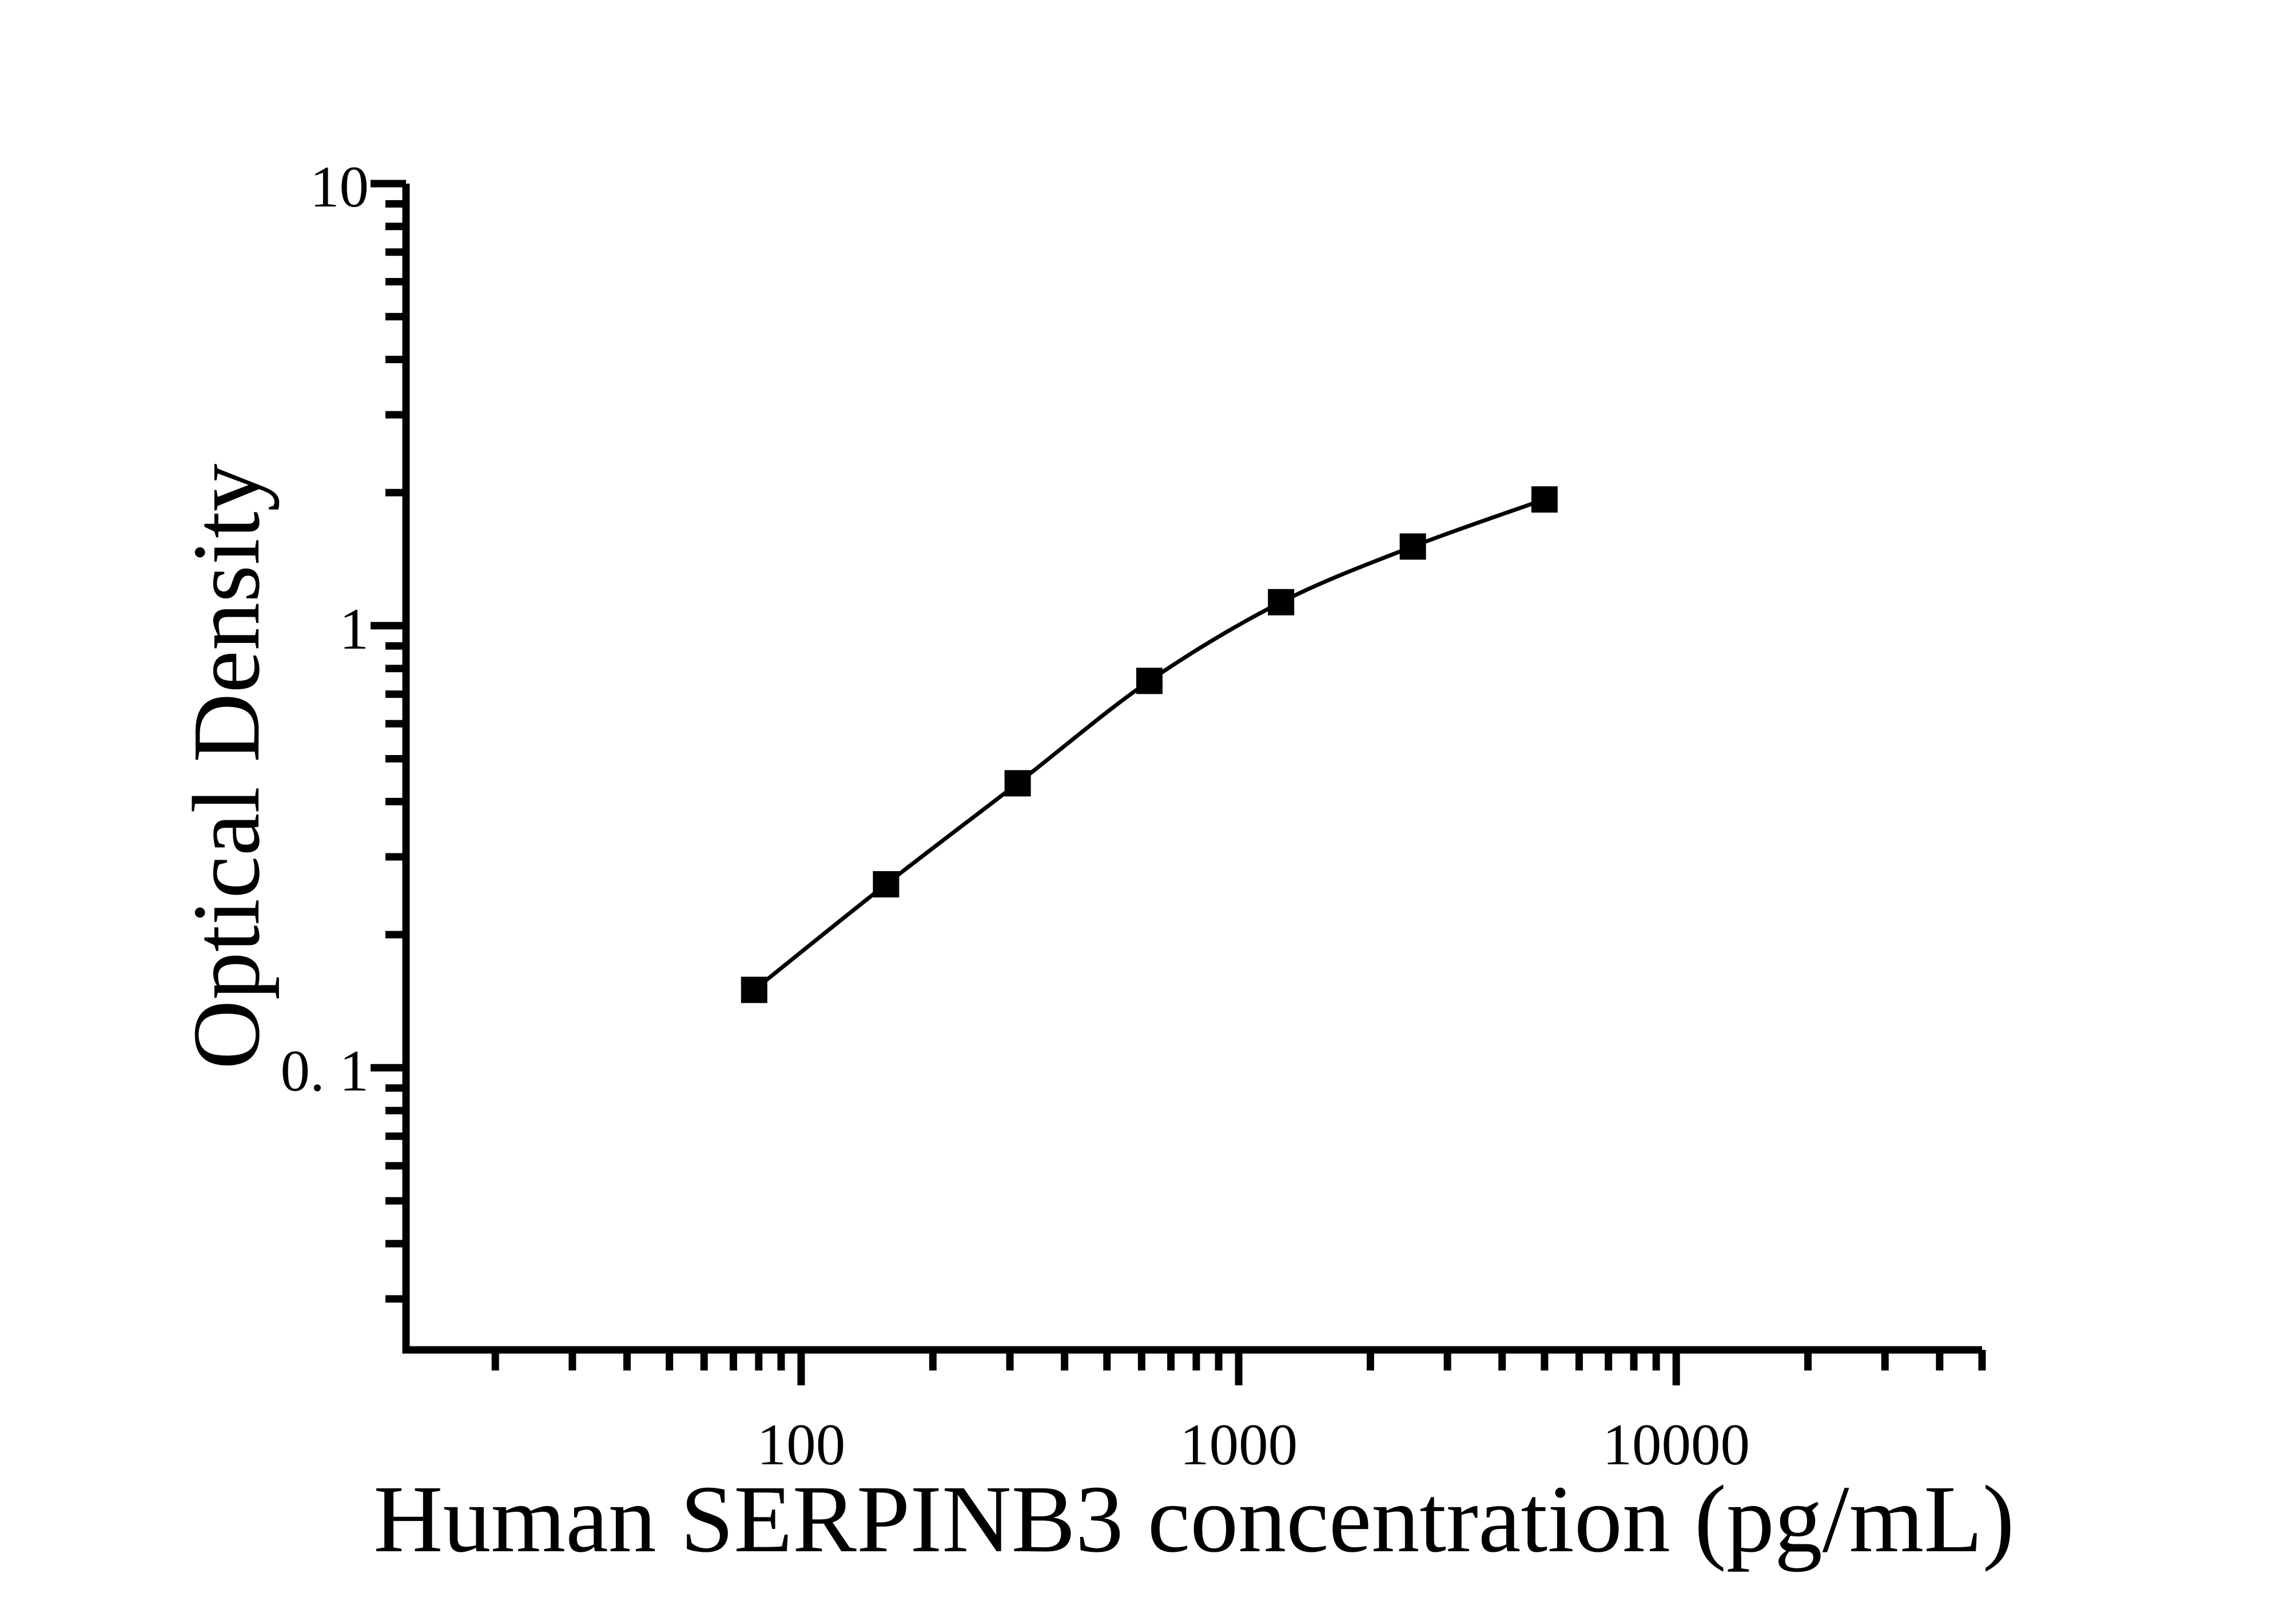  What do you see at coordinates (354, 629) in the screenshot?
I see `y-tick-label-1: 1` at bounding box center [354, 629].